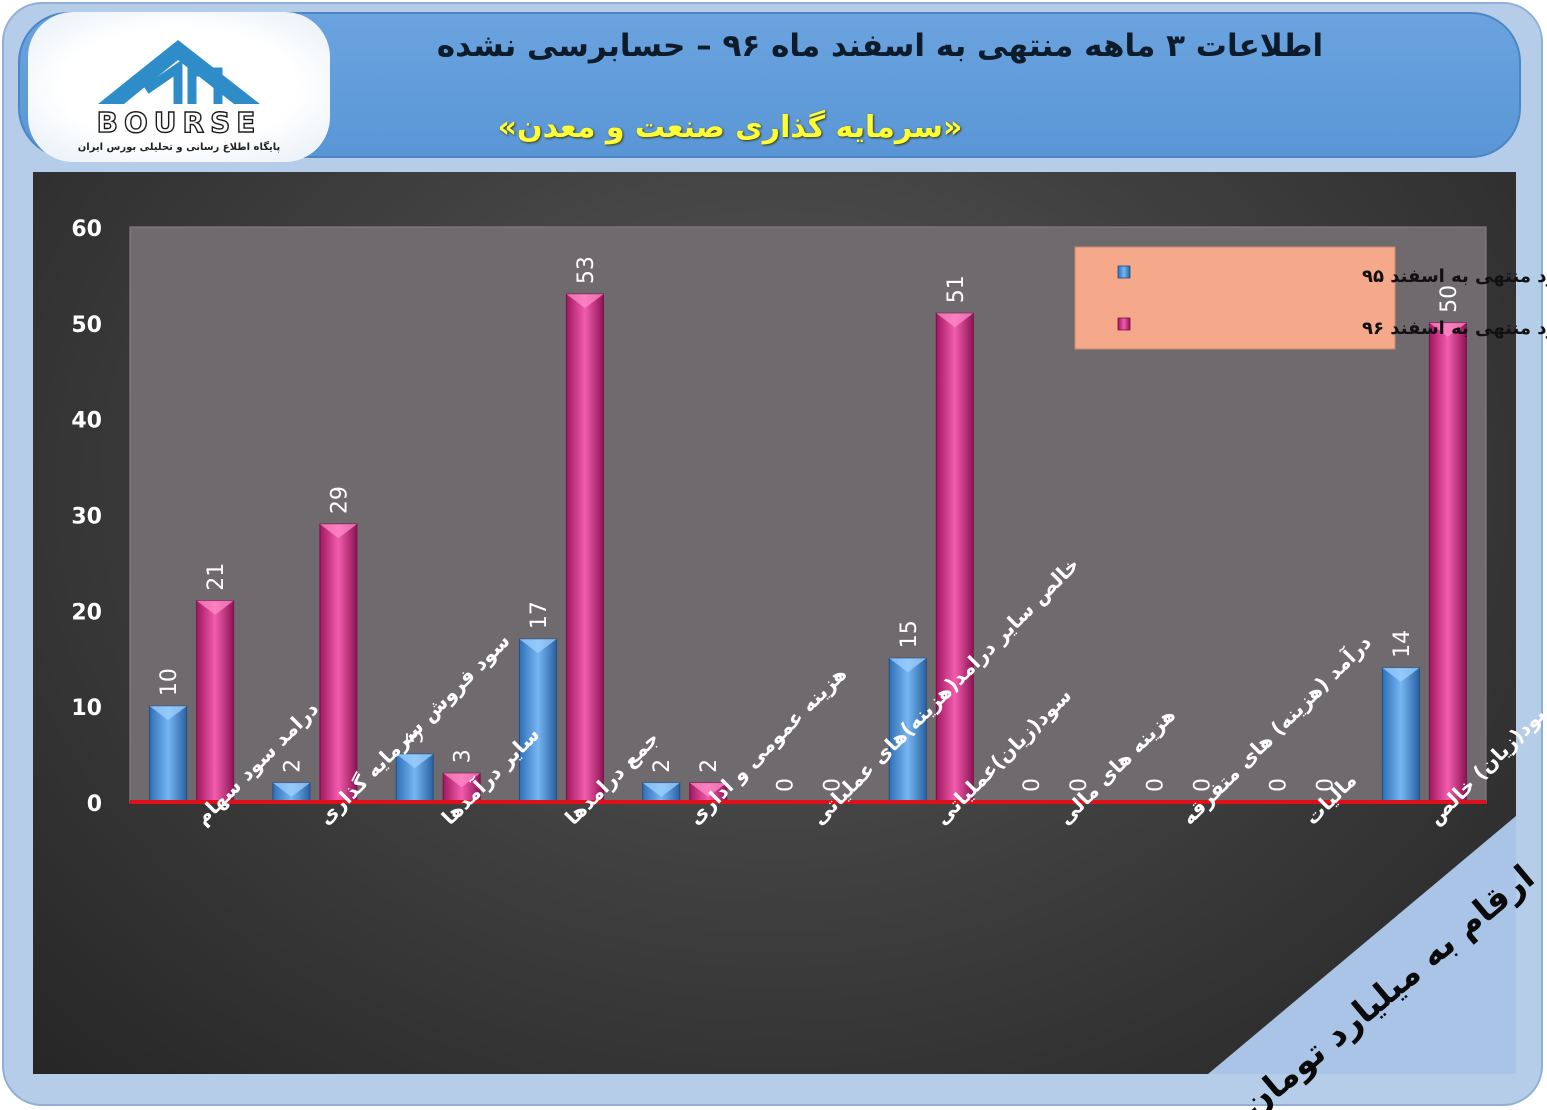 The height and width of the screenshot is (1110, 1547). What do you see at coordinates (586, 270) in the screenshot?
I see `data-label: 53` at bounding box center [586, 270].